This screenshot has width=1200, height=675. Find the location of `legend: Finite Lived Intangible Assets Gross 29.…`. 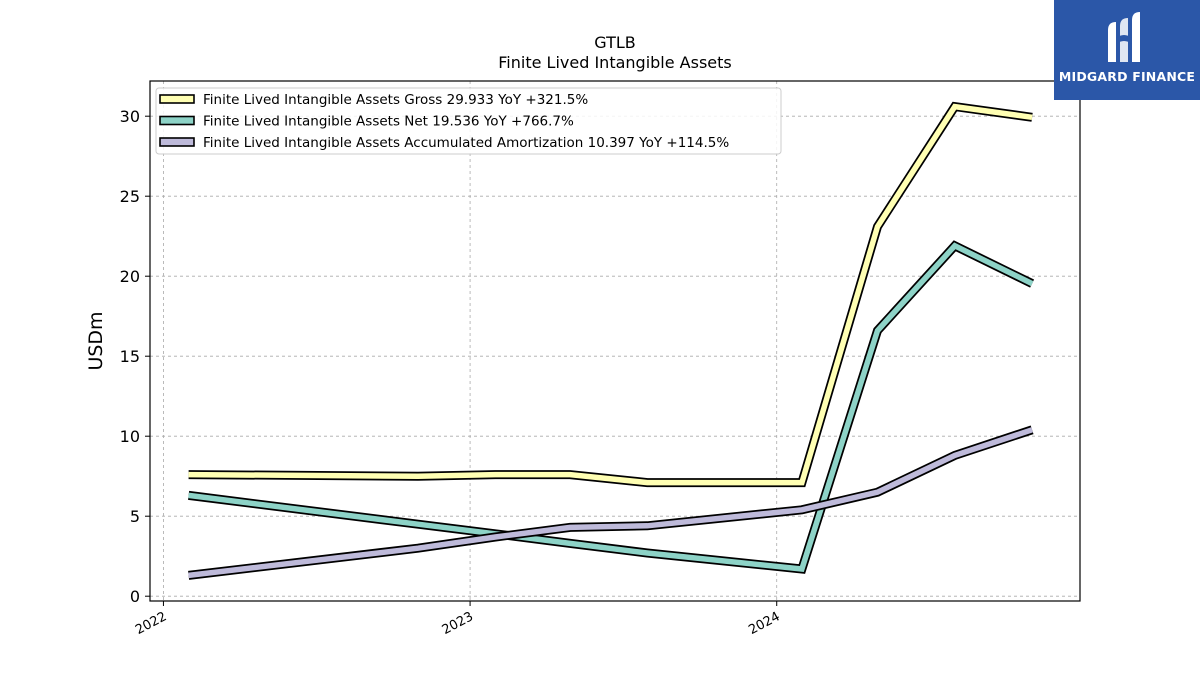

legend: Finite Lived Intangible Assets Gross 29.… is located at coordinates (468, 121).